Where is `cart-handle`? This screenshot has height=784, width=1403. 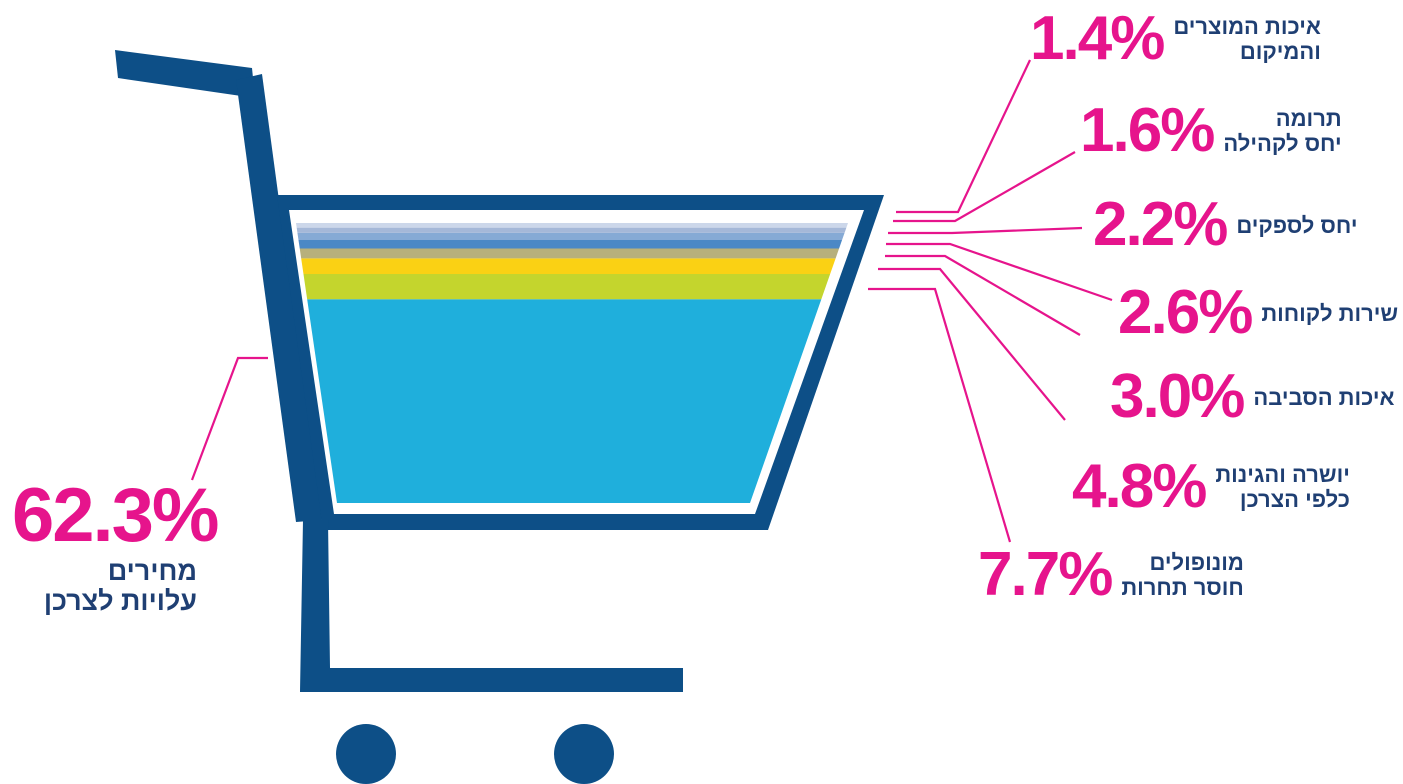 cart-handle is located at coordinates (185, 74).